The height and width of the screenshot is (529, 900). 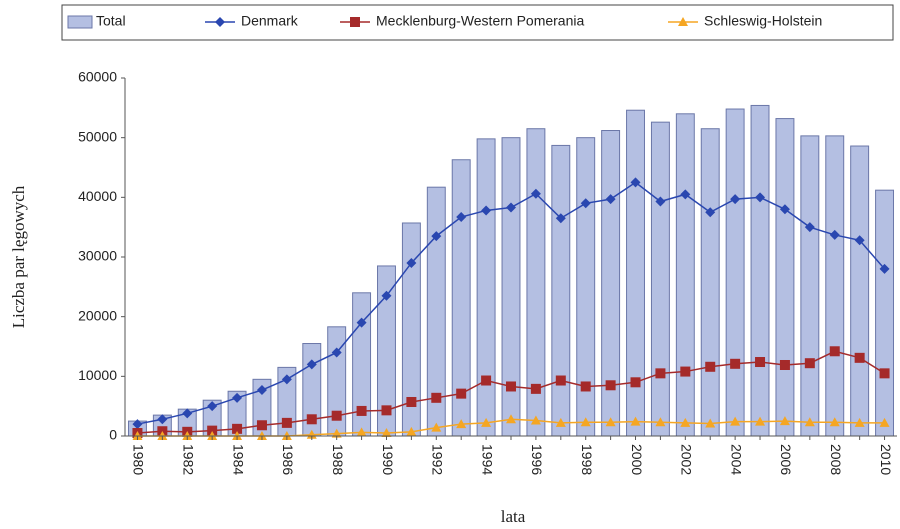 I want to click on legend-swatch, so click(x=80, y=22).